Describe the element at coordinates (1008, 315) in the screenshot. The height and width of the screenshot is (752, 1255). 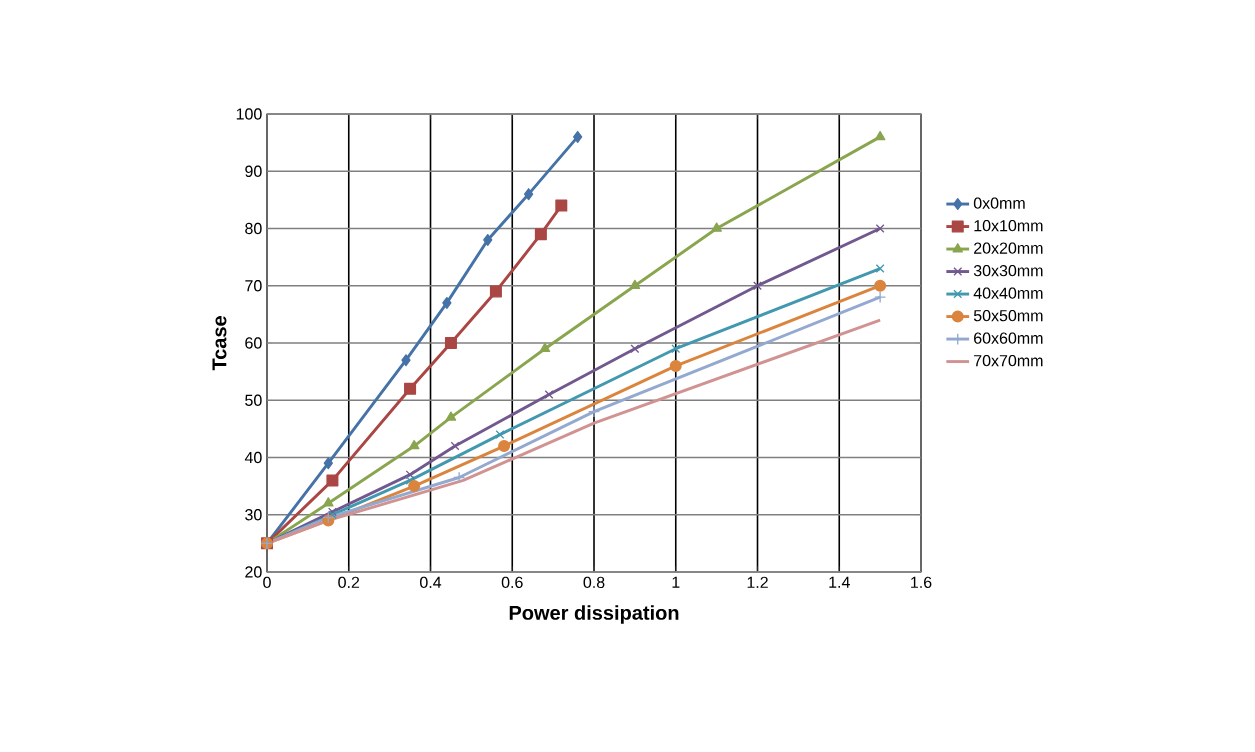
I see `legend-label: 50x50mm` at that location.